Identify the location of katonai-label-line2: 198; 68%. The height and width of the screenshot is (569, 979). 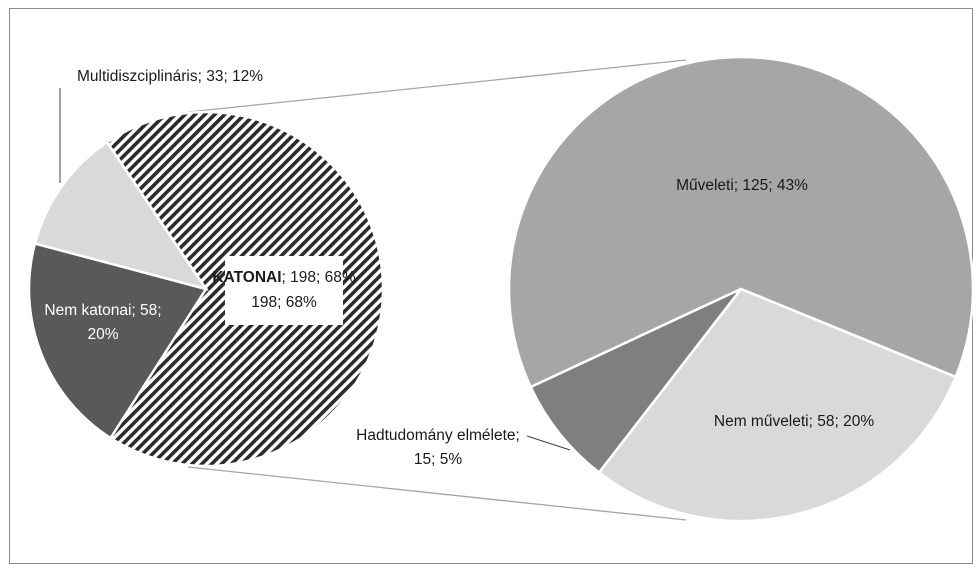
(284, 302).